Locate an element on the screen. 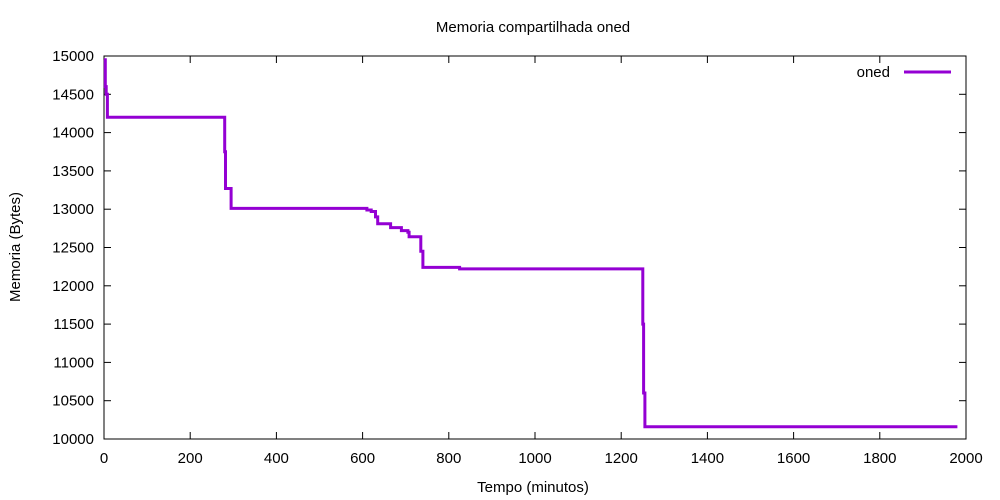 The image size is (1000, 500). y-tick-label: 14000 is located at coordinates (73, 133).